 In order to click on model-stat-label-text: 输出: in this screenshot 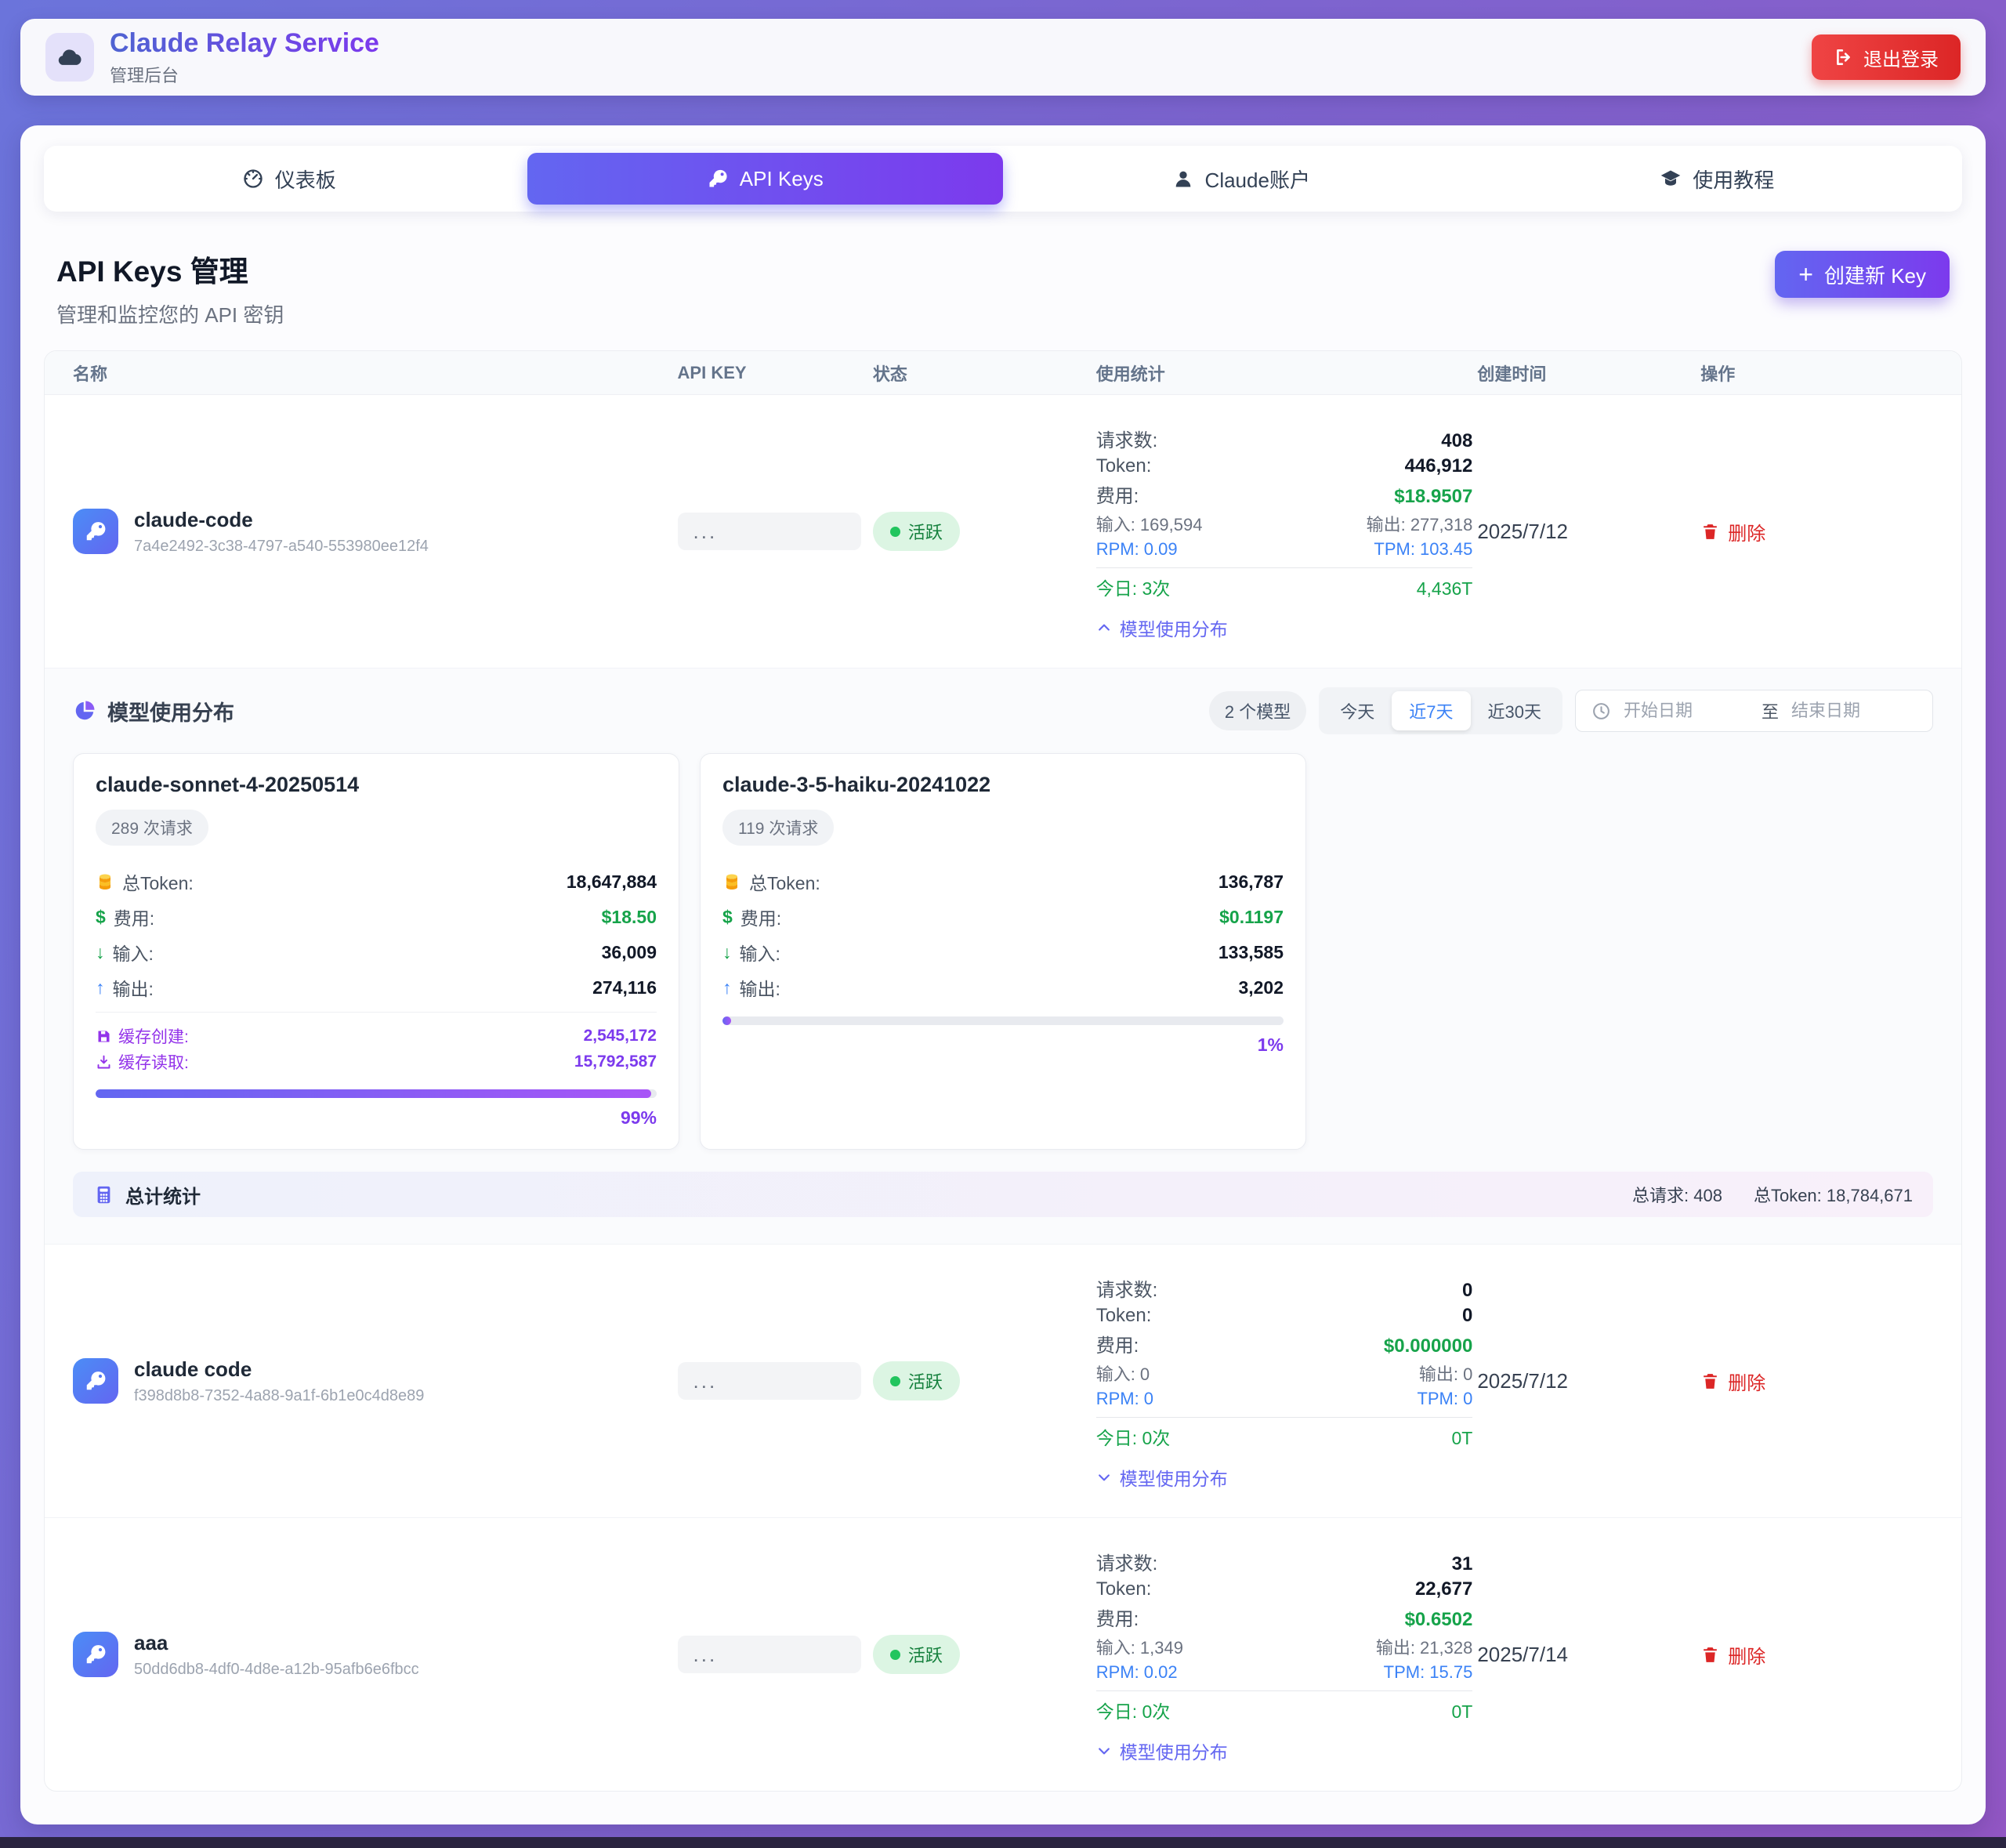, I will do `click(133, 989)`.